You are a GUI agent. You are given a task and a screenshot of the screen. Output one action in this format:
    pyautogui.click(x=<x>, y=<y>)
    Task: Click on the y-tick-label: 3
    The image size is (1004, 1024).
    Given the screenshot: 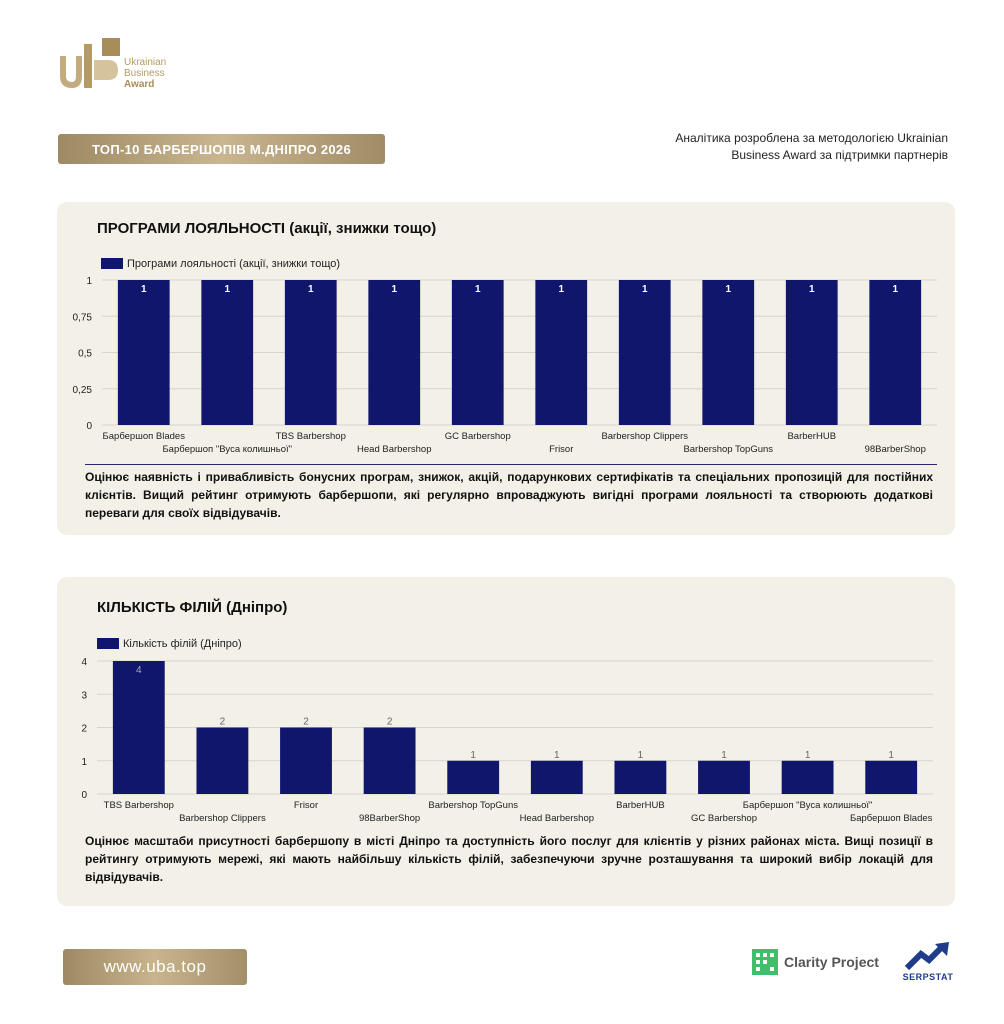 What is the action you would take?
    pyautogui.click(x=84, y=695)
    